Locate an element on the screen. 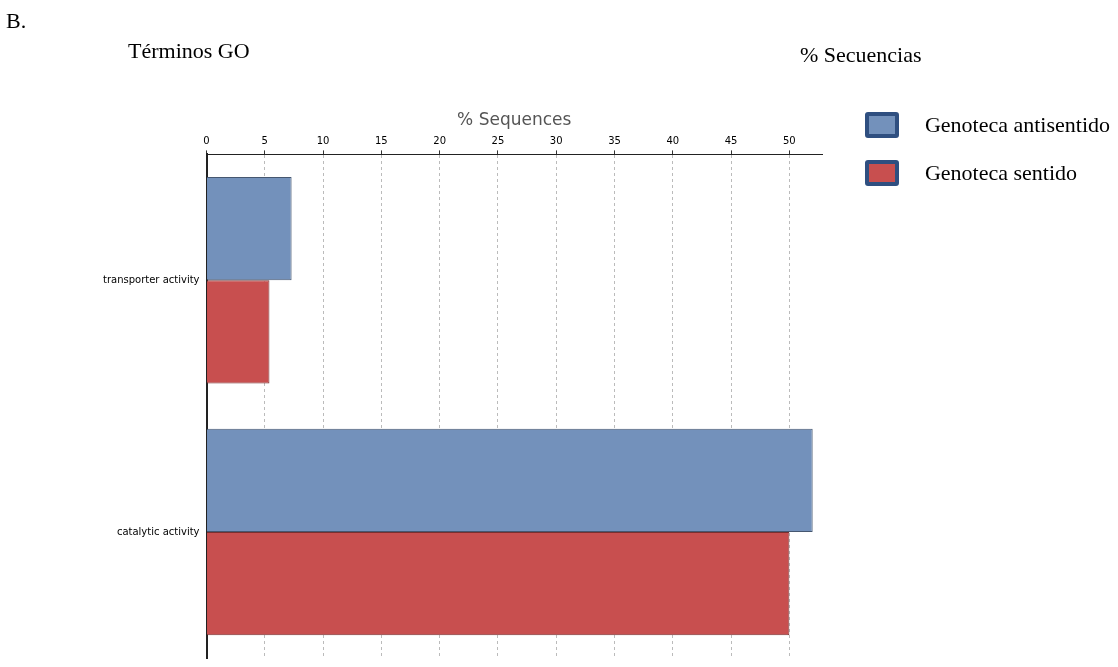  y-tick-label: catalytic activity is located at coordinates (158, 531).